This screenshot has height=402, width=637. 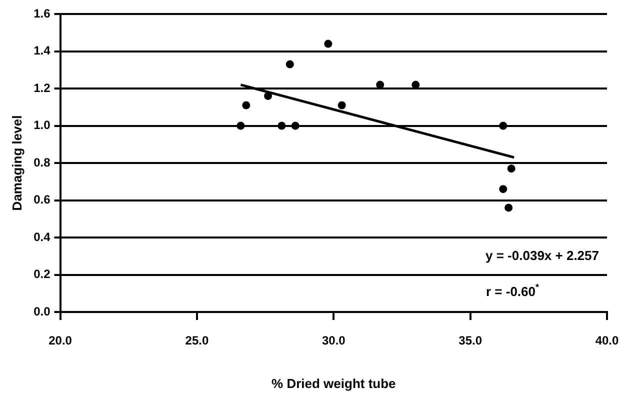 What do you see at coordinates (42, 237) in the screenshot?
I see `y-tick-label: 0.4` at bounding box center [42, 237].